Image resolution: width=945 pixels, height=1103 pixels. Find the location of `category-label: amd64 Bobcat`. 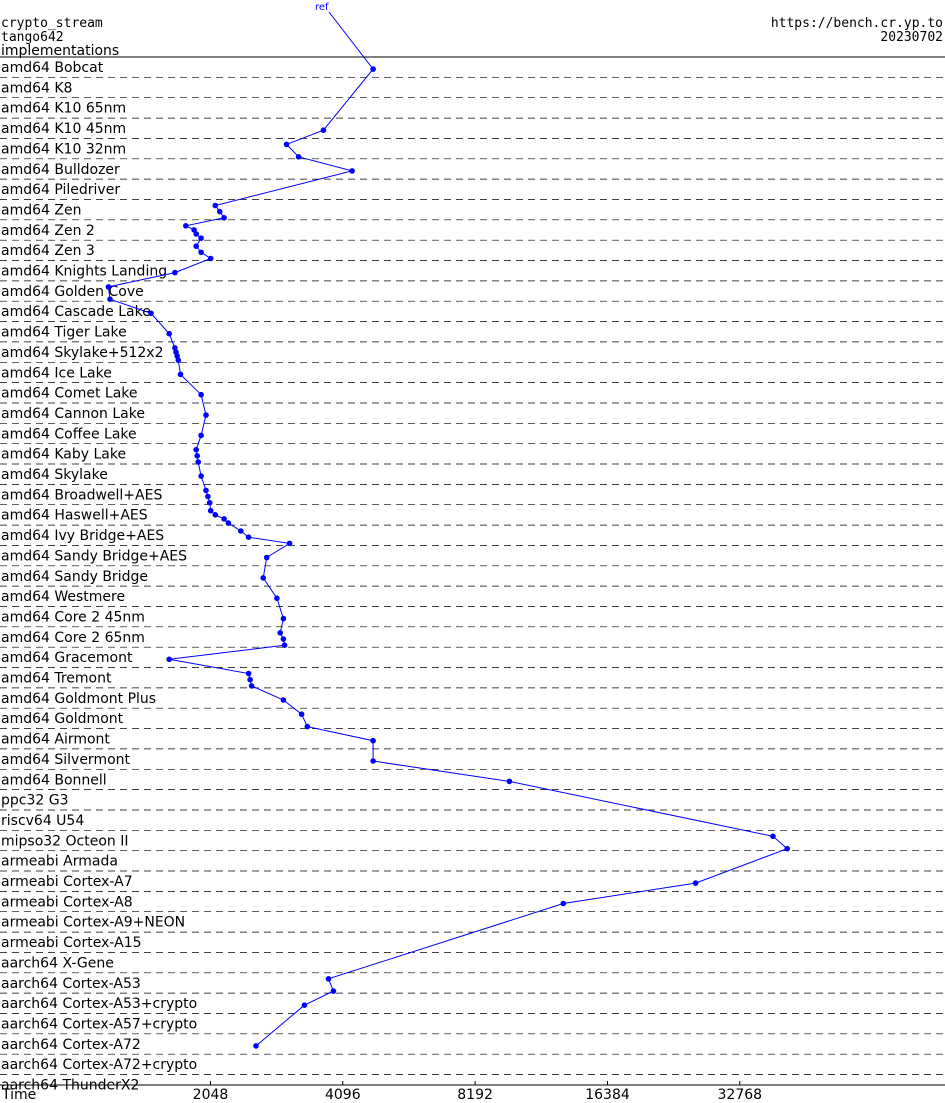

category-label: amd64 Bobcat is located at coordinates (52, 68).